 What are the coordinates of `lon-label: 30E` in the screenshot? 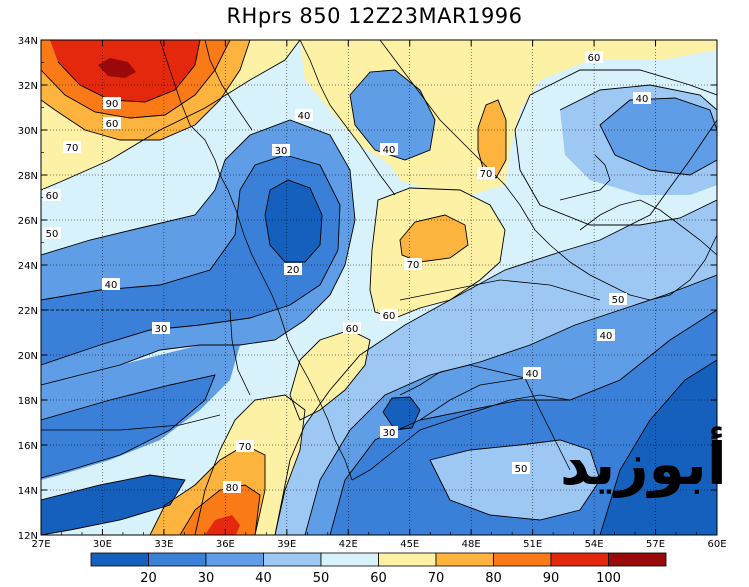 It's located at (102, 544).